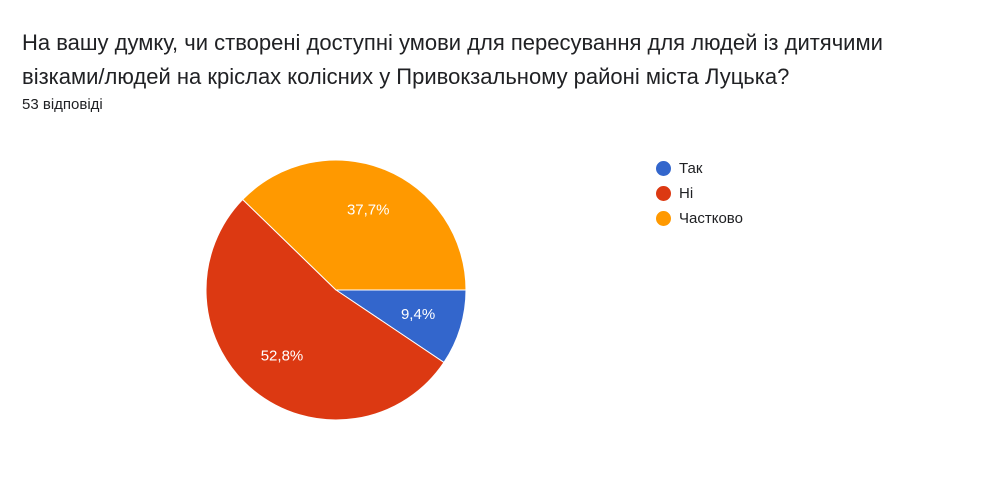  I want to click on legend-item-1: Ні, so click(699, 193).